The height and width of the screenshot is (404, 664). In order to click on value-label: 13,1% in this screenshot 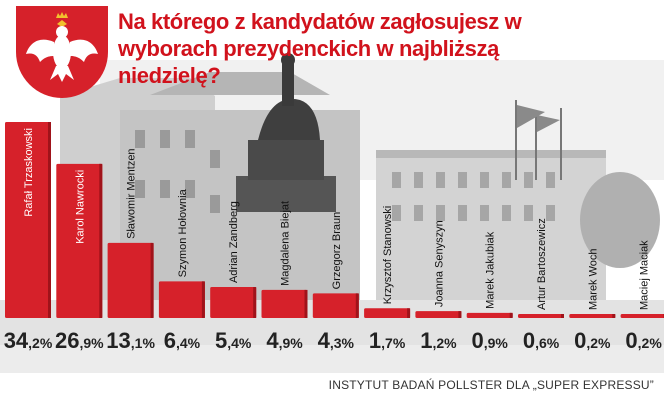, I will do `click(130, 340)`.